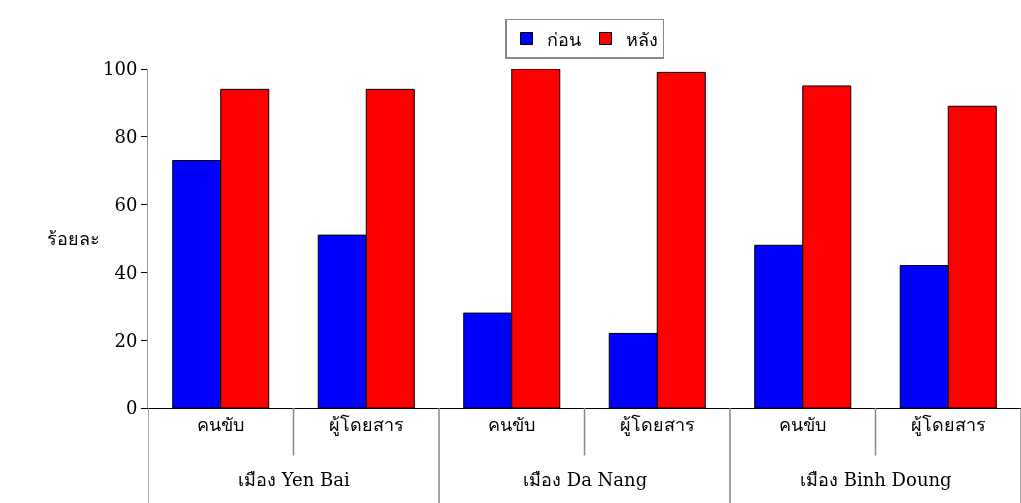 The image size is (1021, 503). I want to click on y-tick-label: 80, so click(126, 137).